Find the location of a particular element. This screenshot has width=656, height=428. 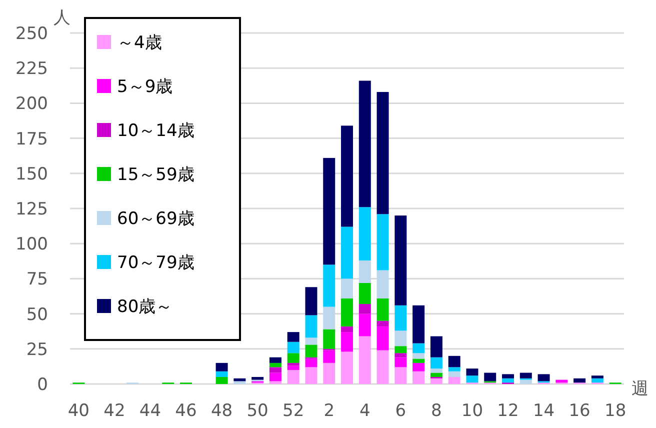

y-tick-label: 0 is located at coordinates (42, 384).